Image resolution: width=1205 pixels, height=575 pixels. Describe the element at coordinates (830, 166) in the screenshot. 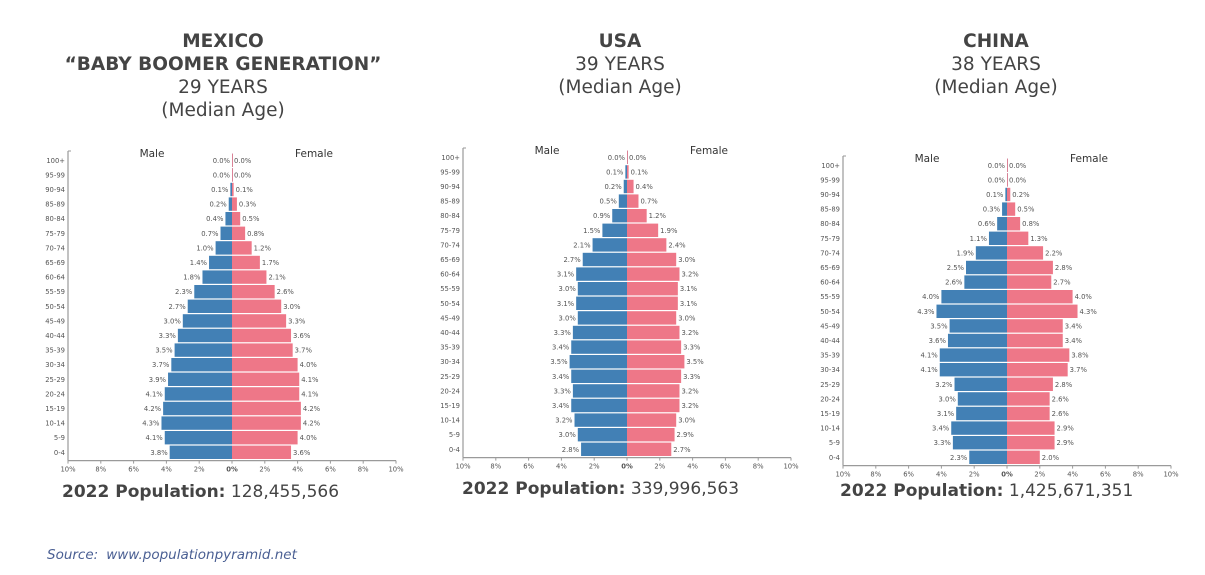

I see `age-group-label: 100+` at that location.